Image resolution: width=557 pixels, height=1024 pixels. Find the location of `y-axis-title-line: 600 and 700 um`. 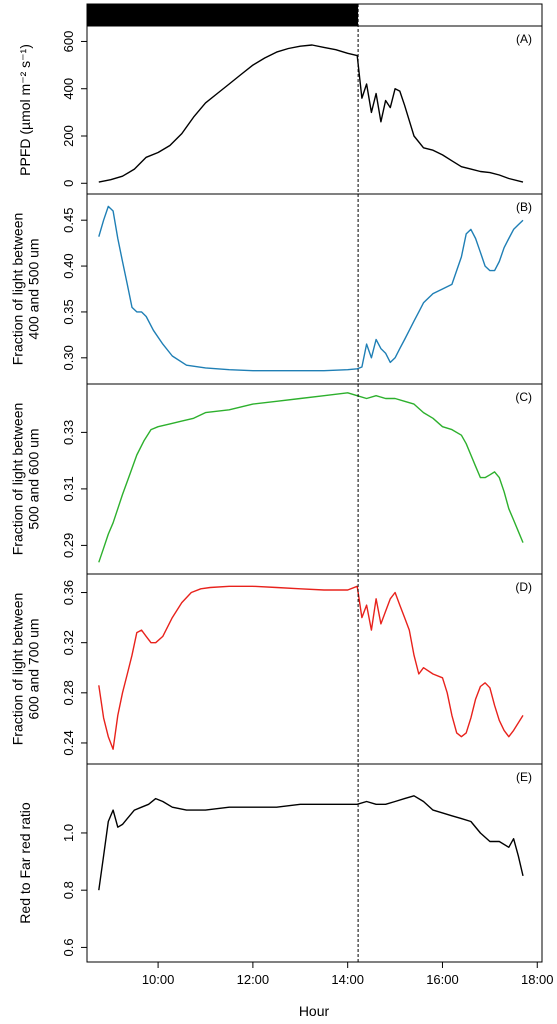

y-axis-title-line: 600 and 700 um is located at coordinates (34, 668).